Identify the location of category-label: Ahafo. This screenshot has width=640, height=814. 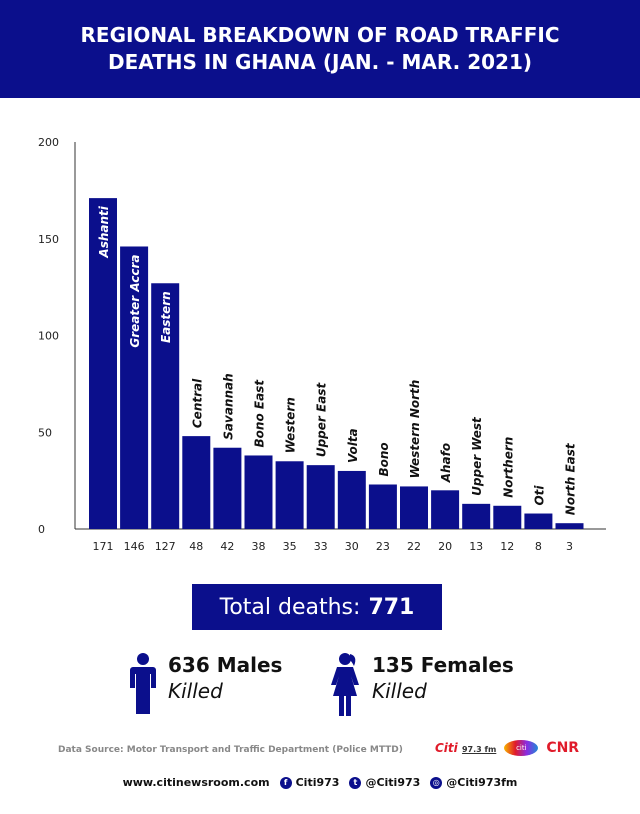
(446, 463).